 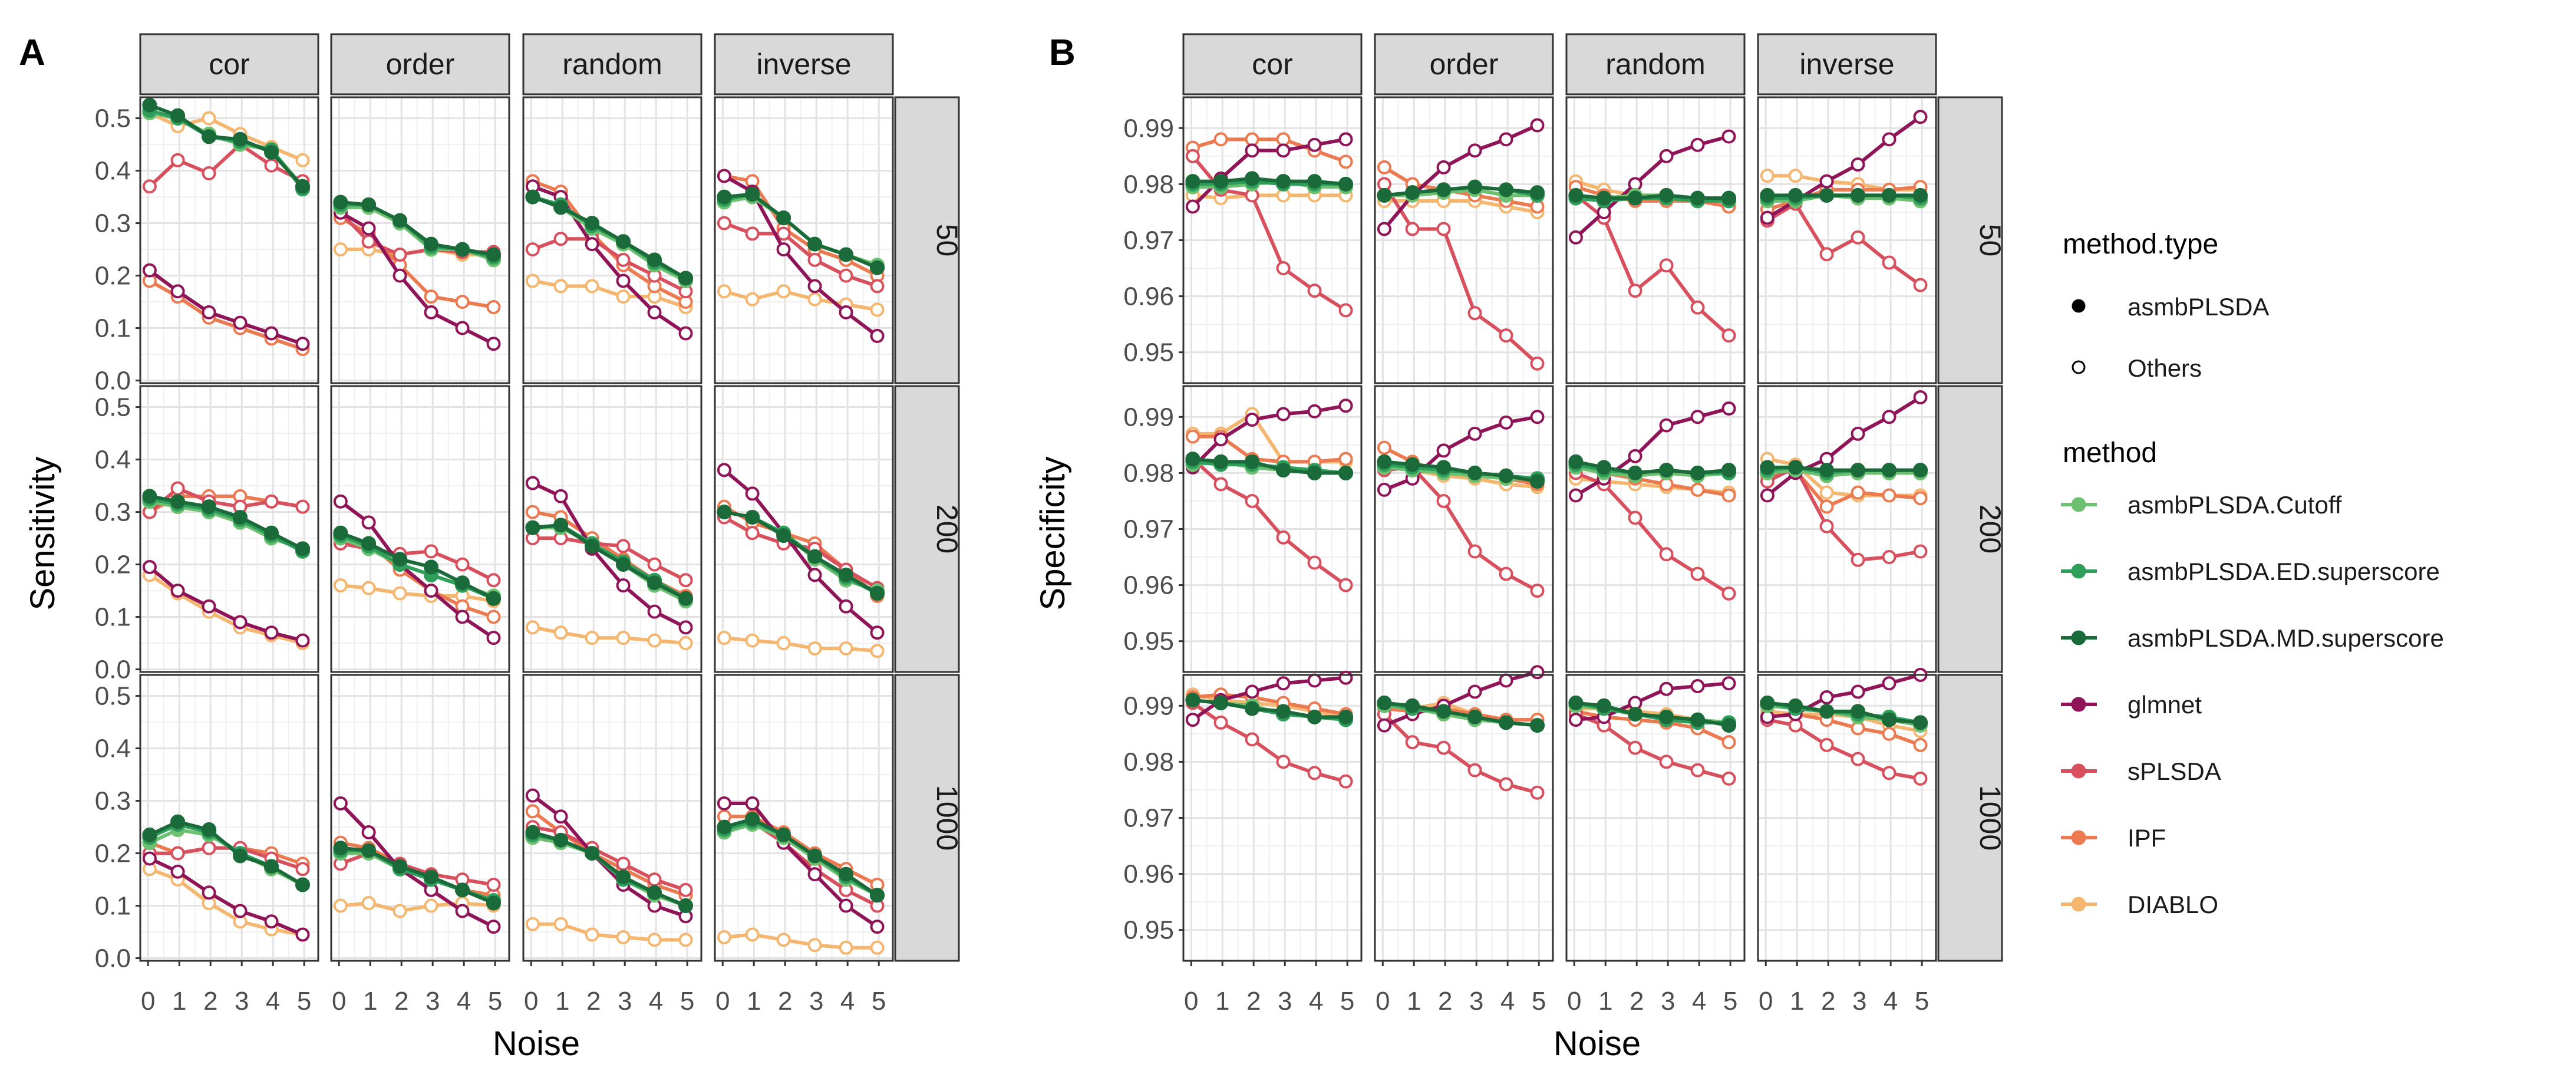 I want to click on major-gridlines, so click(x=229, y=818).